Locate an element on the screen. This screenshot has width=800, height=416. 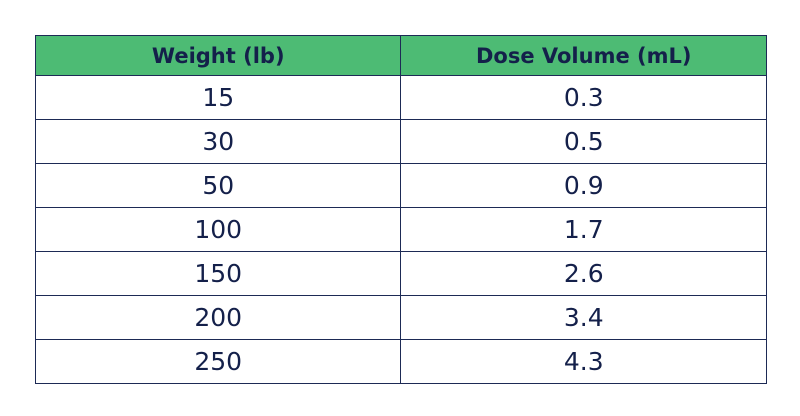
table-row: 250 4.3 is located at coordinates (400, 361).